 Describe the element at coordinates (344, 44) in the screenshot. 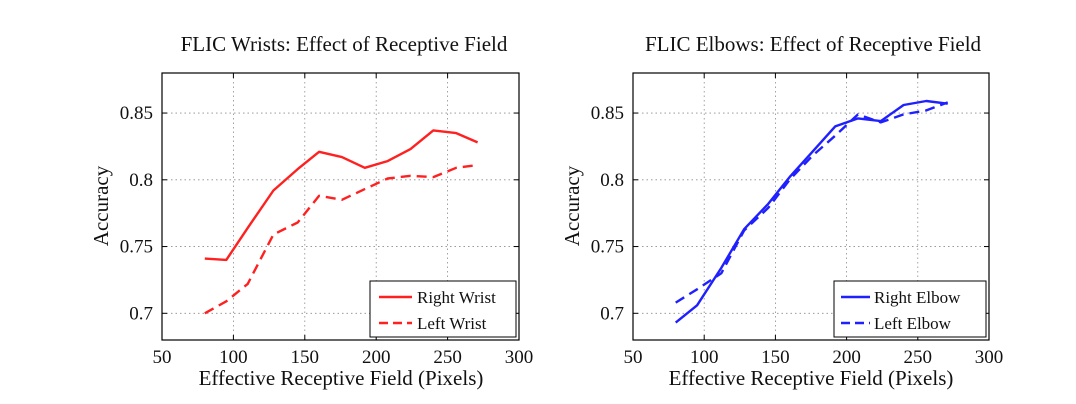

I see `chart-title: FLIC Wrists: Effect of Receptive Field` at that location.